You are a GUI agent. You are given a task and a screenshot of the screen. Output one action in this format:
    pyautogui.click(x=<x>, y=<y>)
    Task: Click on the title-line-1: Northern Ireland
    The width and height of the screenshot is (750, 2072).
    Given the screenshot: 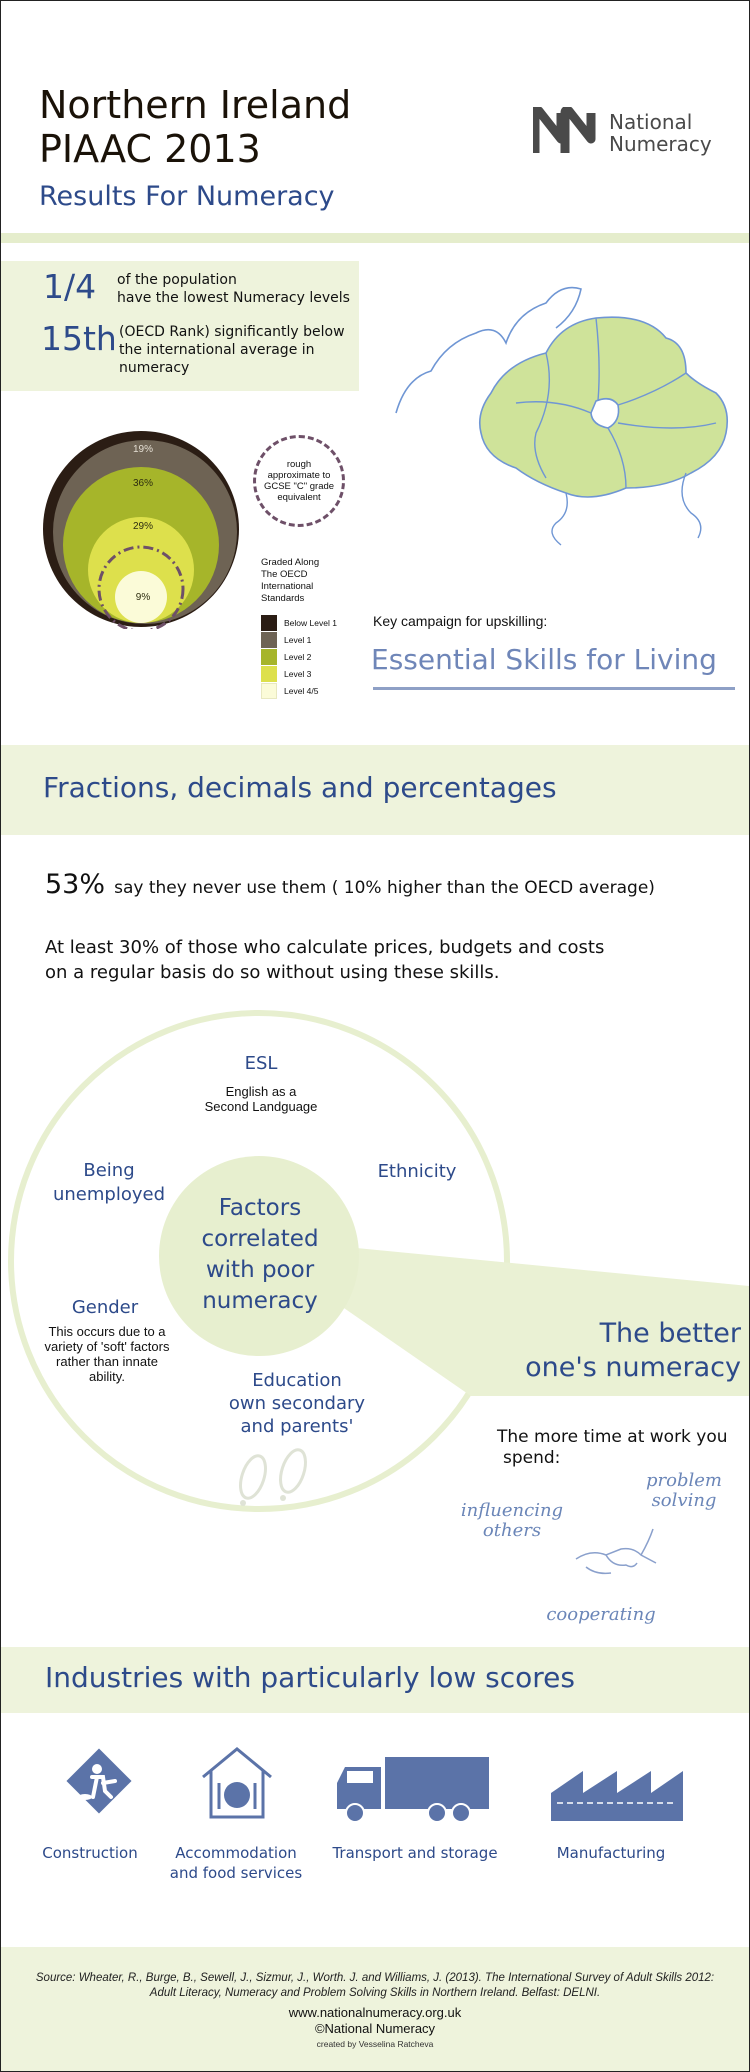 What is the action you would take?
    pyautogui.click(x=195, y=105)
    